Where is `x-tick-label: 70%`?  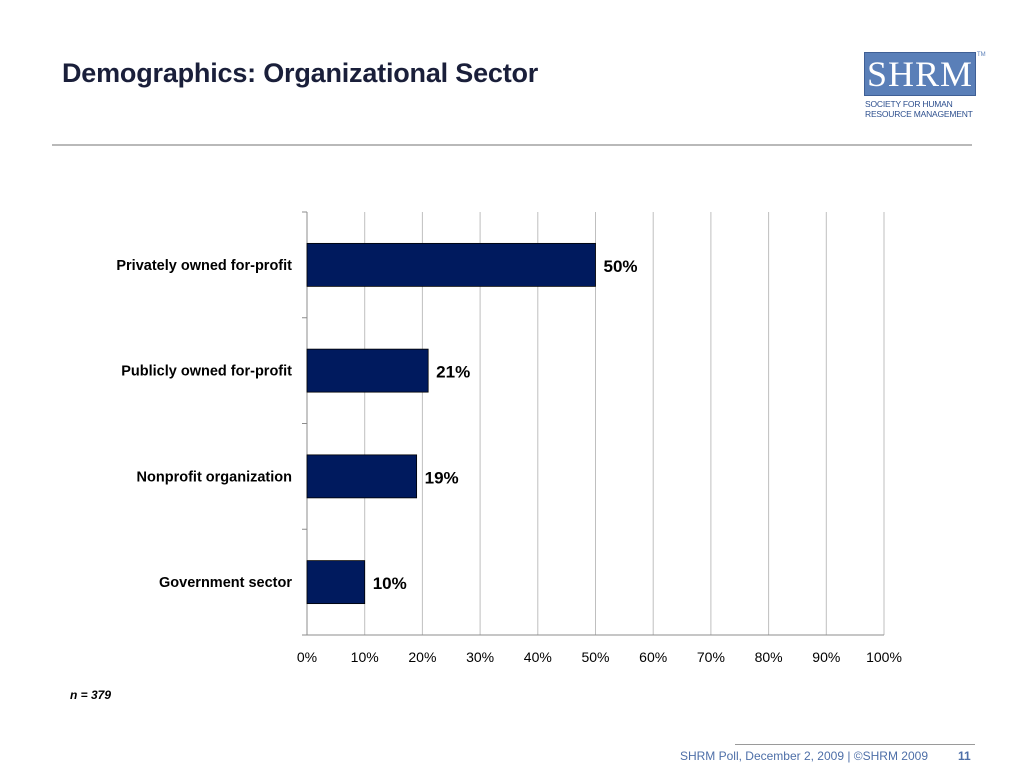
x-tick-label: 70% is located at coordinates (711, 657).